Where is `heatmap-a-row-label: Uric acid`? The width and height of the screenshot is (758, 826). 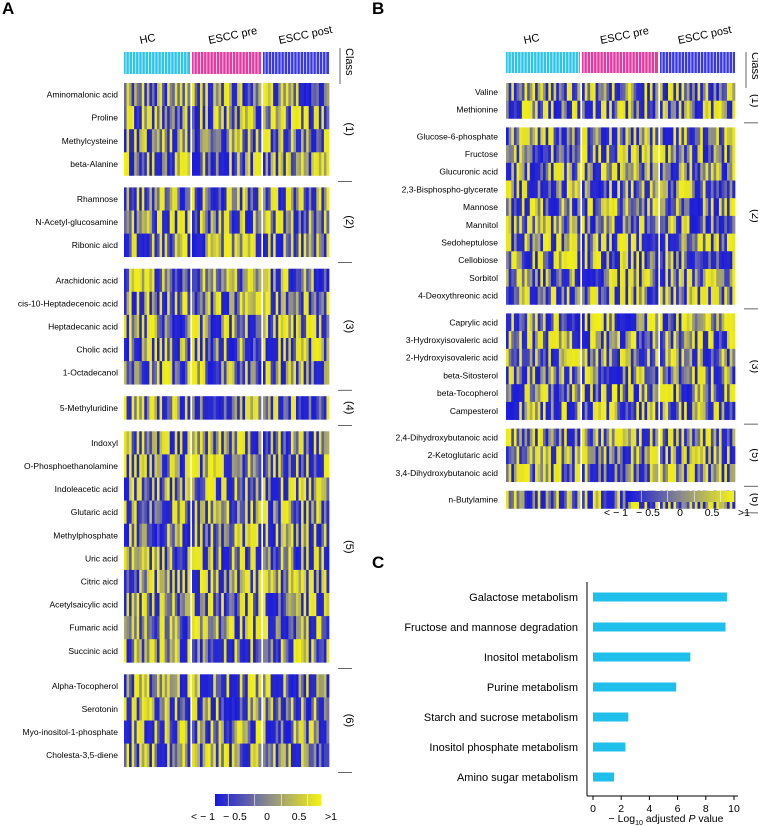 heatmap-a-row-label: Uric acid is located at coordinates (101, 558).